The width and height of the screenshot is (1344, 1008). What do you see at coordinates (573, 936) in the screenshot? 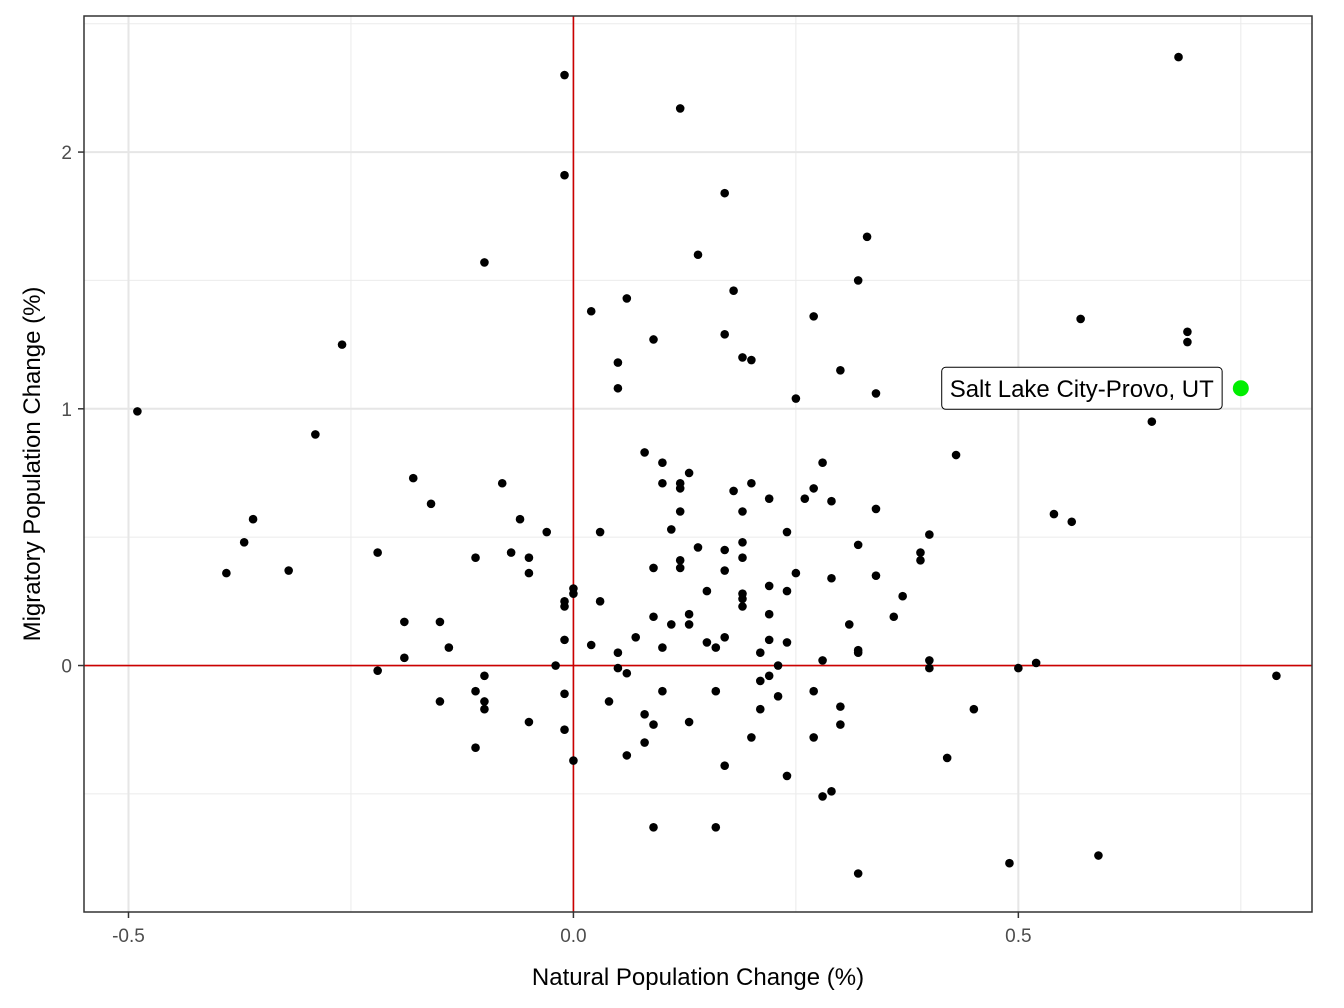
I see `x-tick-label: 0.0` at bounding box center [573, 936].